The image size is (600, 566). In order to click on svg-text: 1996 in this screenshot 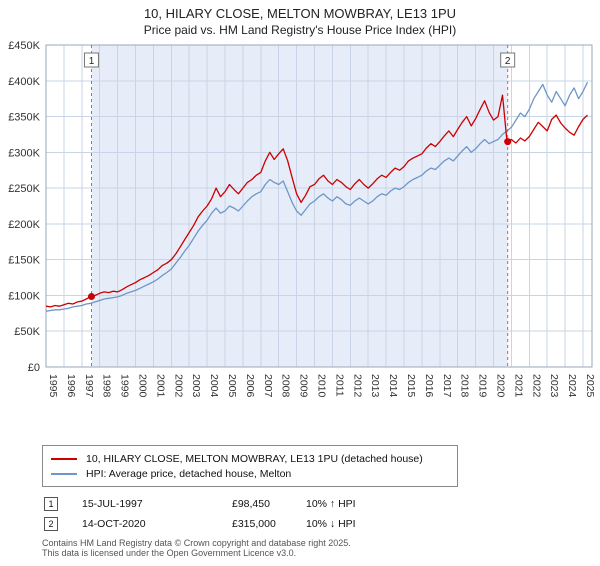, I will do `click(71, 386)`.